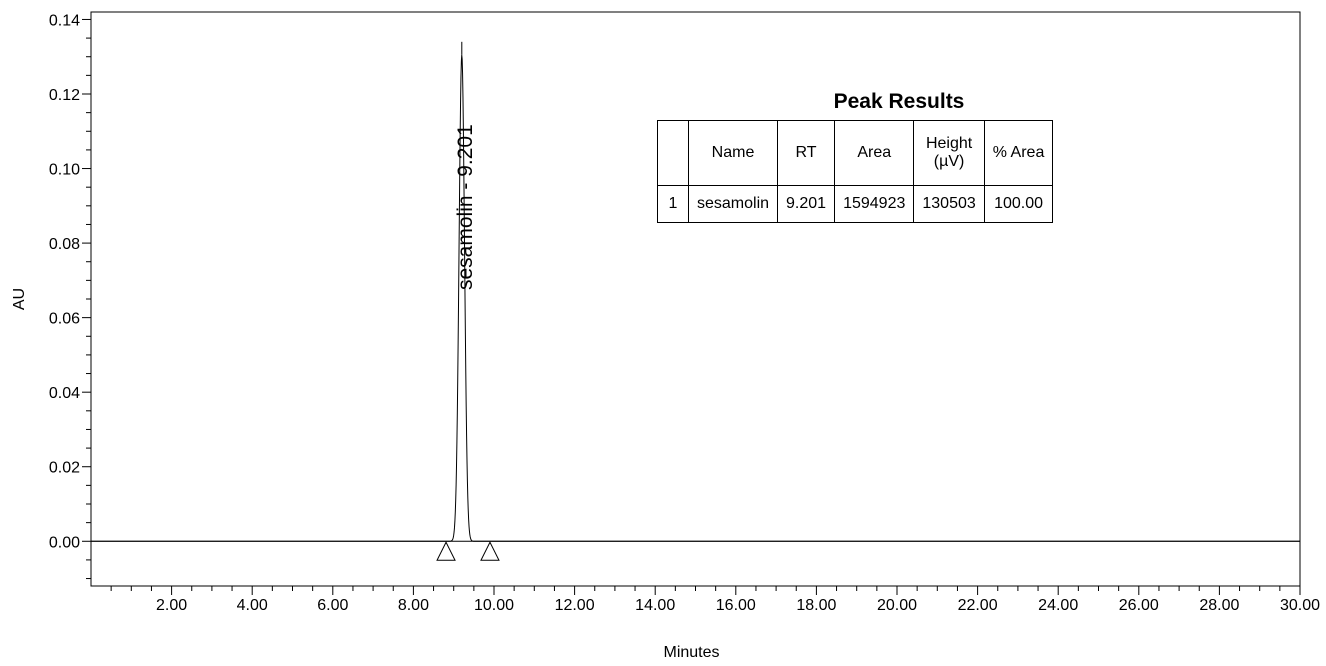 This screenshot has width=1326, height=666. What do you see at coordinates (64, 319) in the screenshot?
I see `y-tick-label: 0.06` at bounding box center [64, 319].